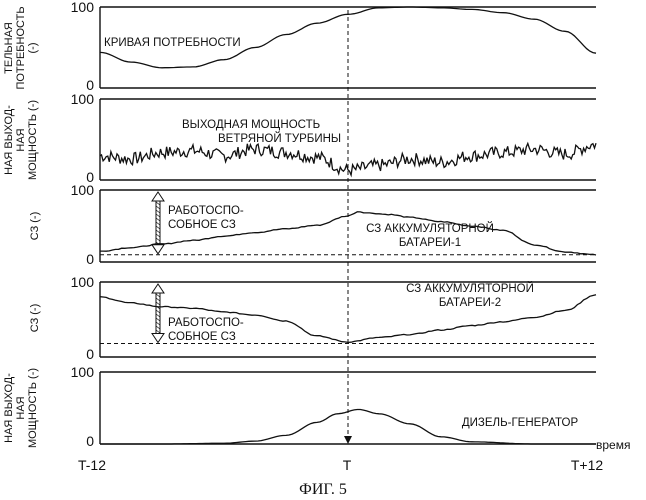 Image resolution: width=646 pixels, height=500 pixels. What do you see at coordinates (92, 465) in the screenshot?
I see `x-tick-label-start: T-12` at bounding box center [92, 465].